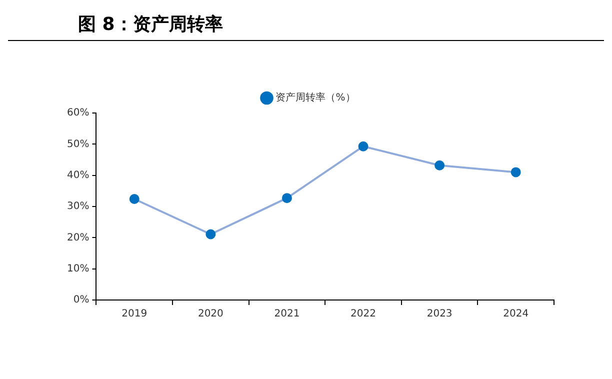 The width and height of the screenshot is (612, 379). I want to click on x-tick-label: 2019, so click(135, 314).